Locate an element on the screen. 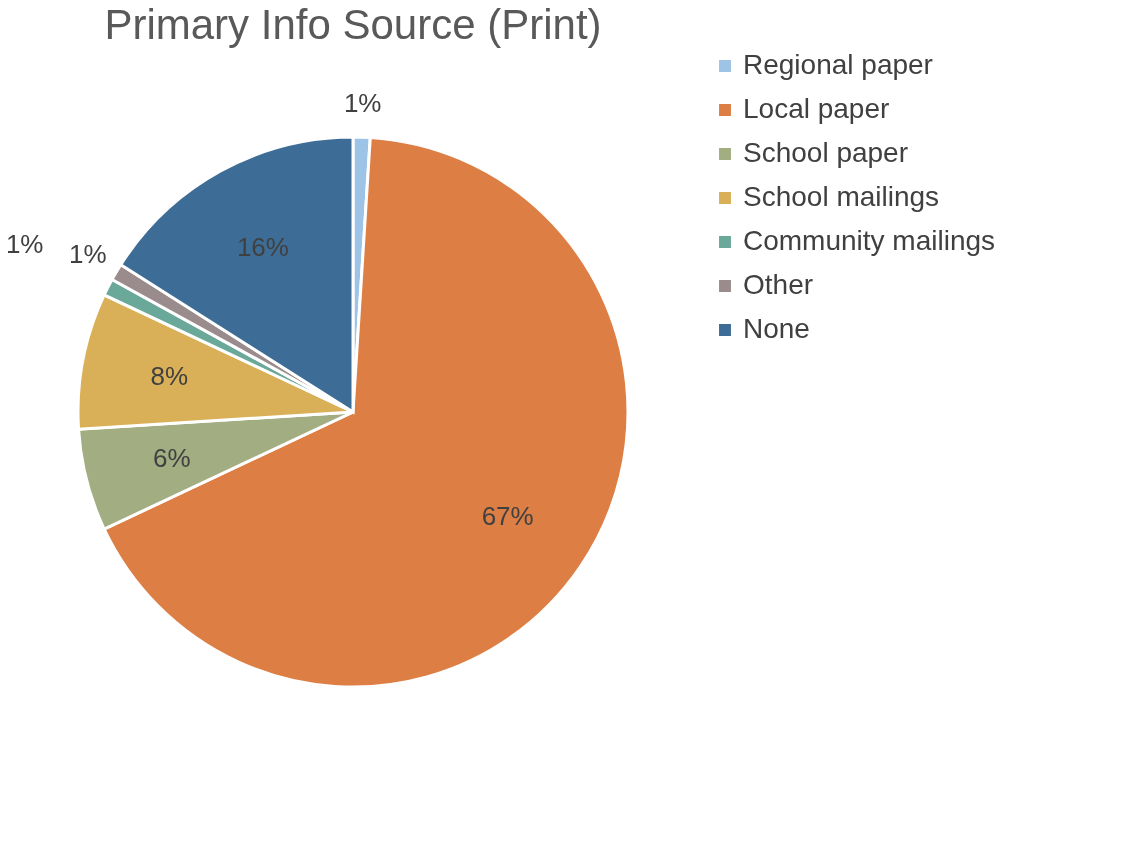 This screenshot has width=1144, height=863. data-label: 6% is located at coordinates (172, 457).